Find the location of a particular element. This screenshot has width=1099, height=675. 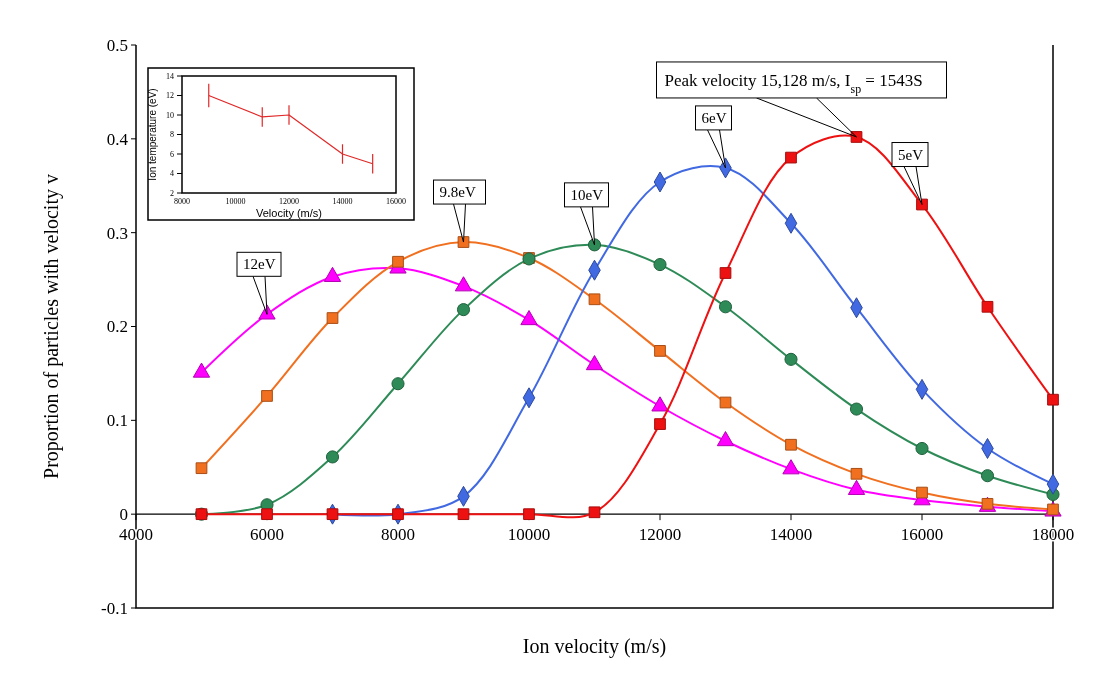

y-tick-label: 14 is located at coordinates (170, 76).